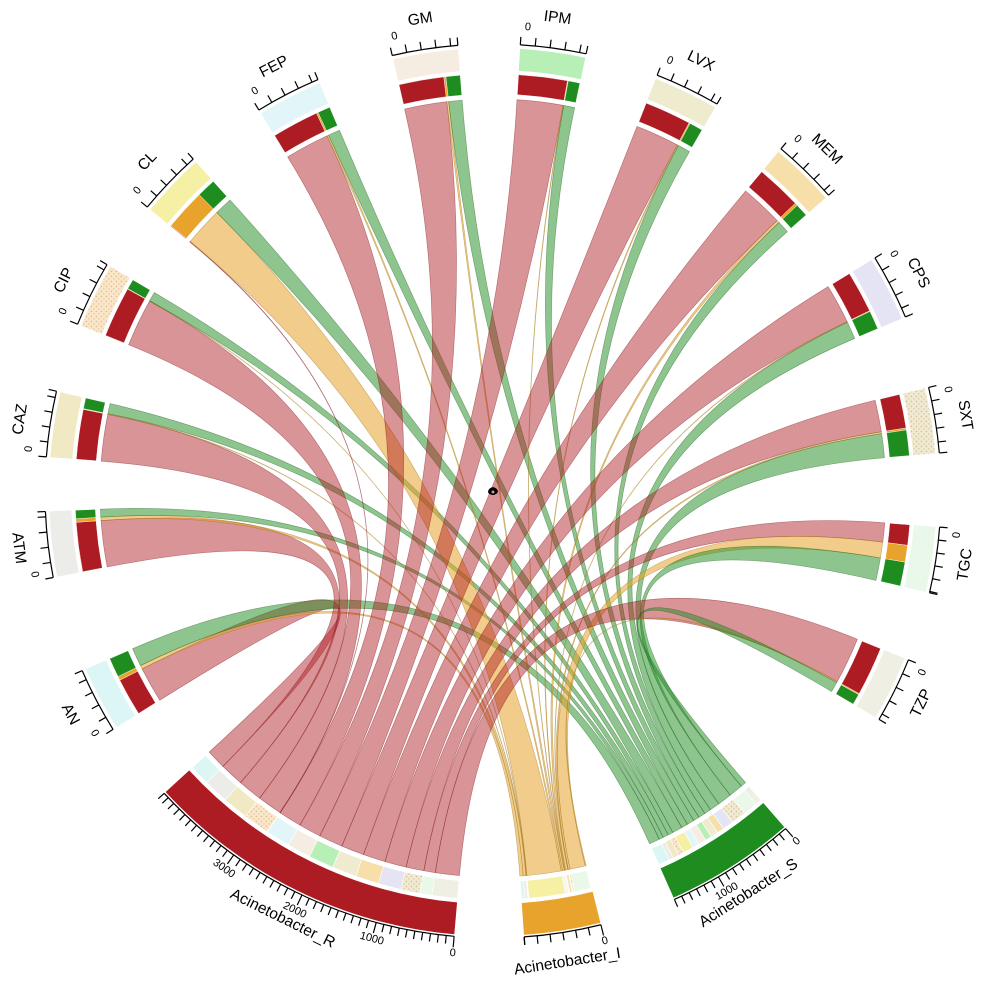 This screenshot has height=984, width=986. I want to click on sector-label-AN: AN, so click(70, 714).